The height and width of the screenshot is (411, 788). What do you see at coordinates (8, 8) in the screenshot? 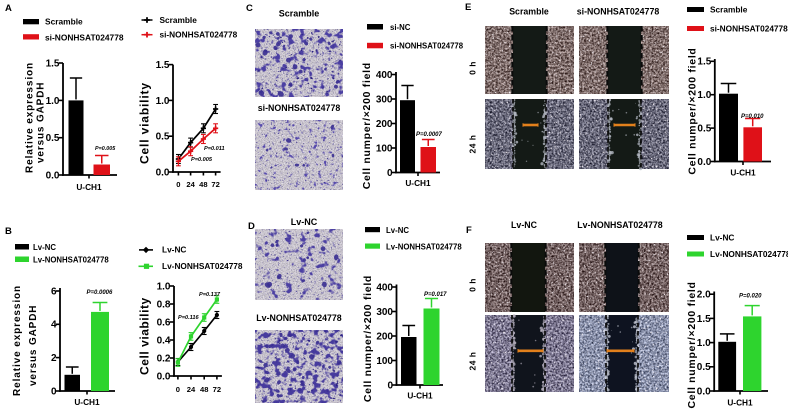
I see `svg-text: A` at bounding box center [8, 8].